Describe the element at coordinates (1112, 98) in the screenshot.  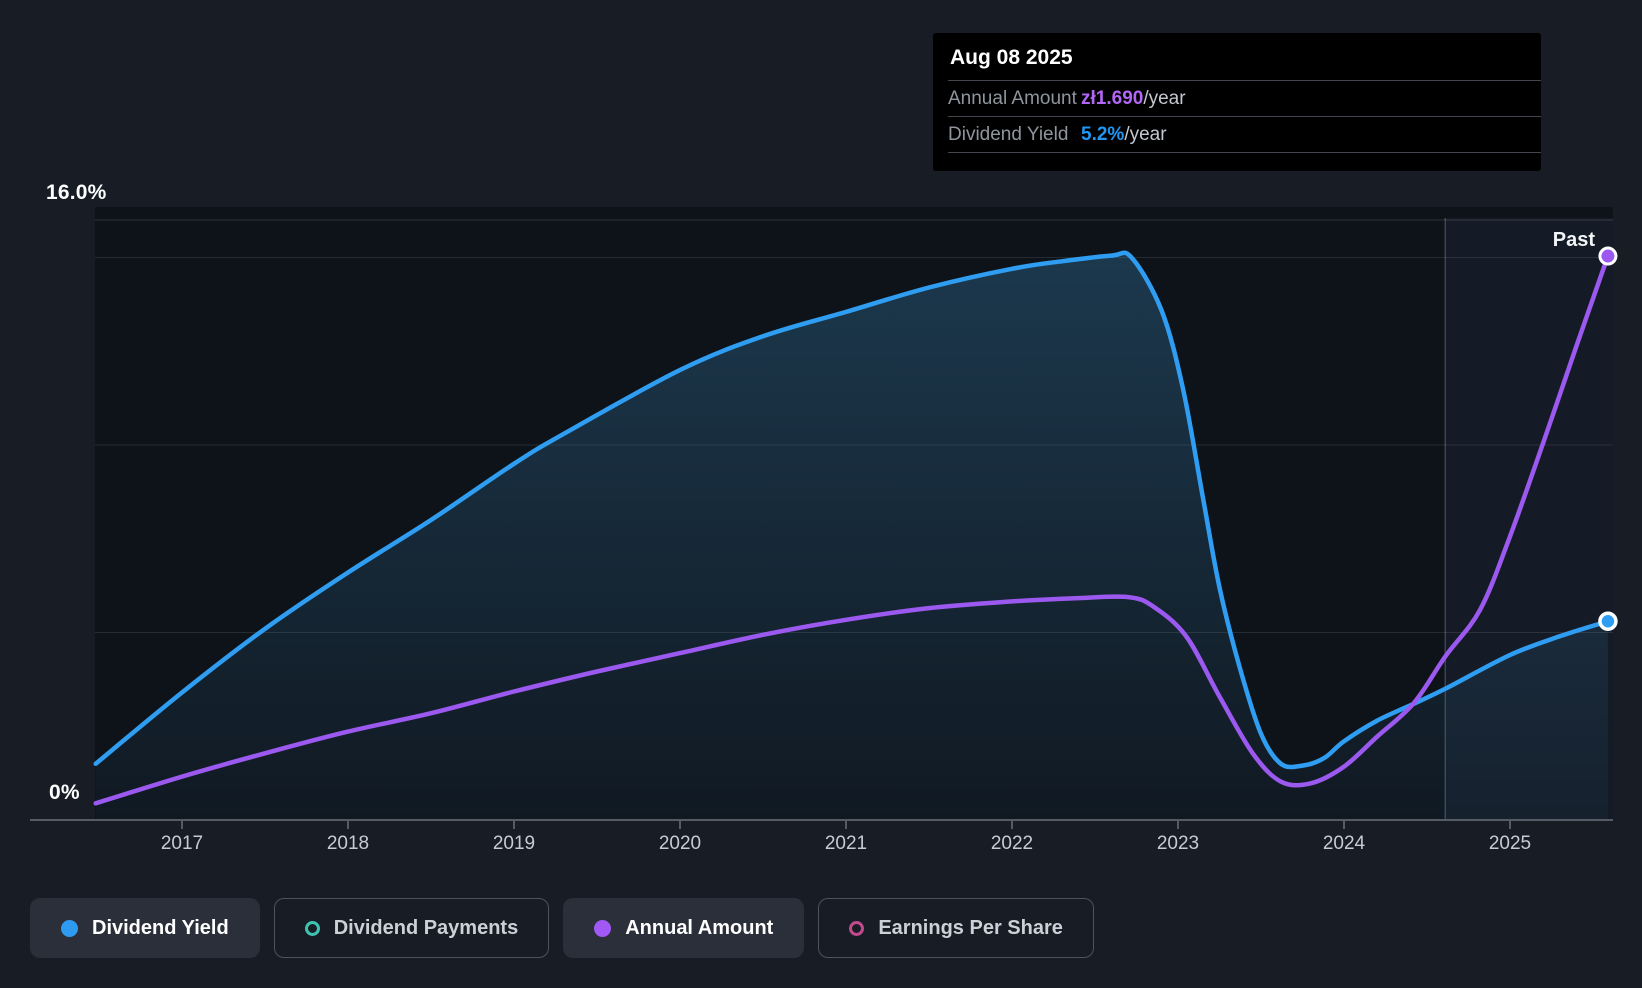
I see `tooltip-value-annual-amount: zł1.690` at that location.